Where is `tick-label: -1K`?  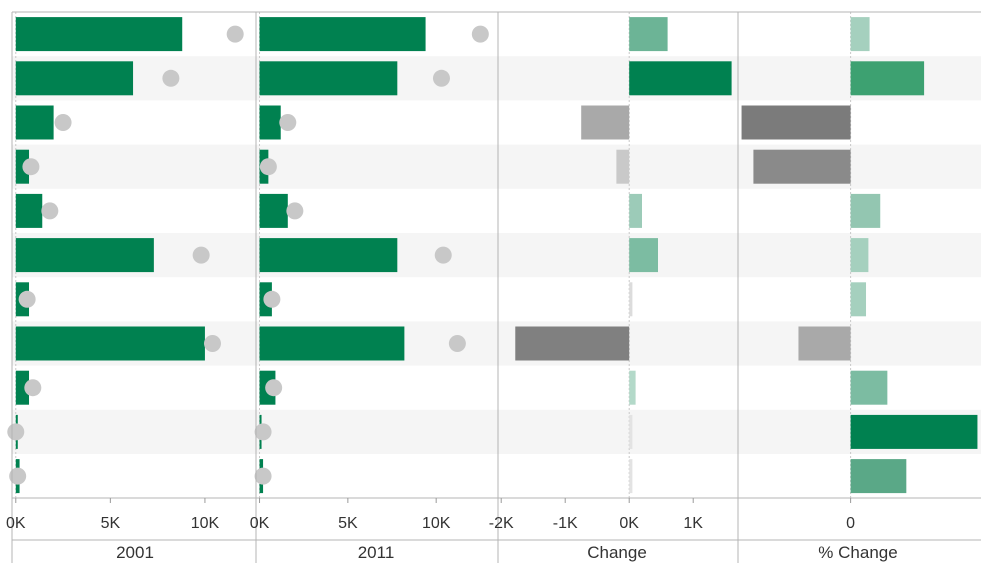
tick-label: -1K is located at coordinates (565, 523).